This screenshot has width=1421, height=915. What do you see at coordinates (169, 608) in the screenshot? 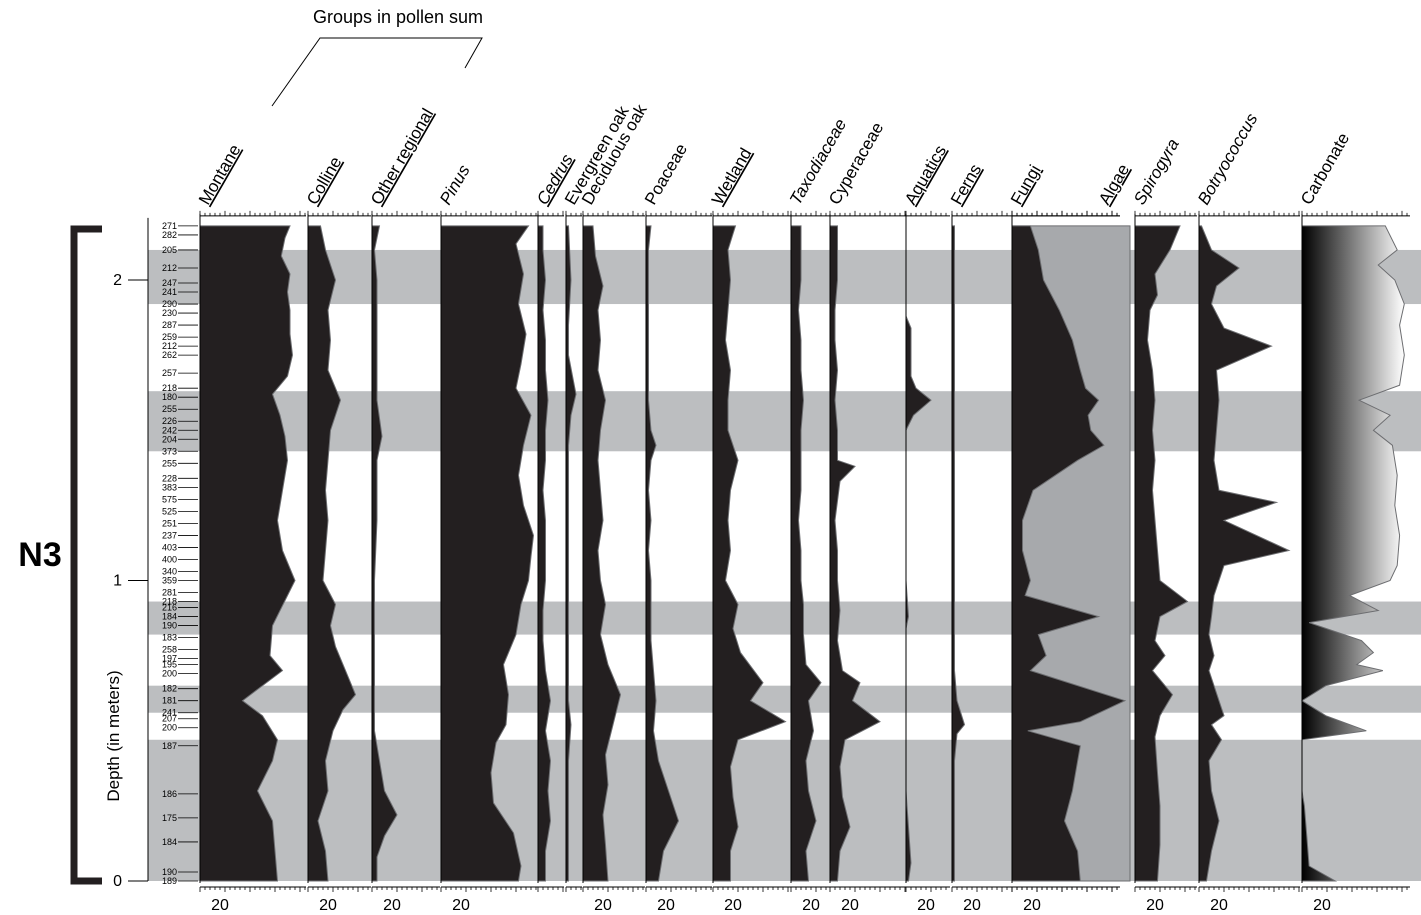
I see `sample-label: 216` at bounding box center [169, 608].